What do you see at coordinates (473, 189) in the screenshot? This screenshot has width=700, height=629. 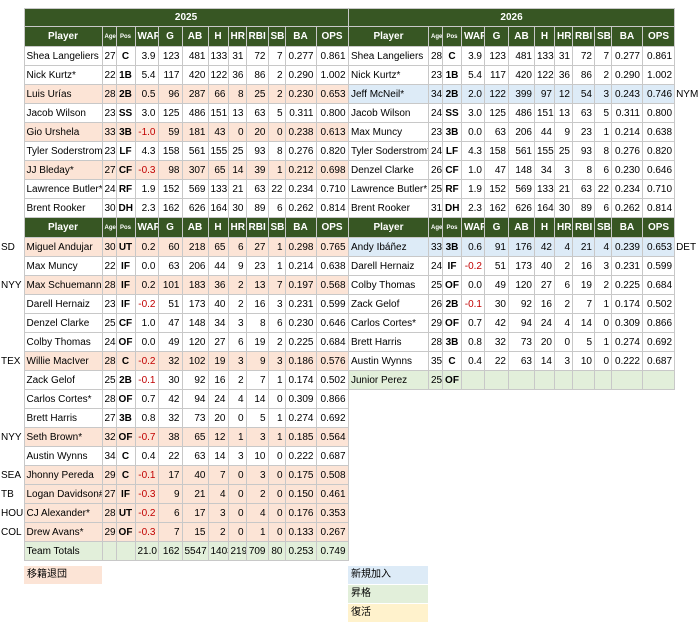 I see `stat-cell: 1.9` at bounding box center [473, 189].